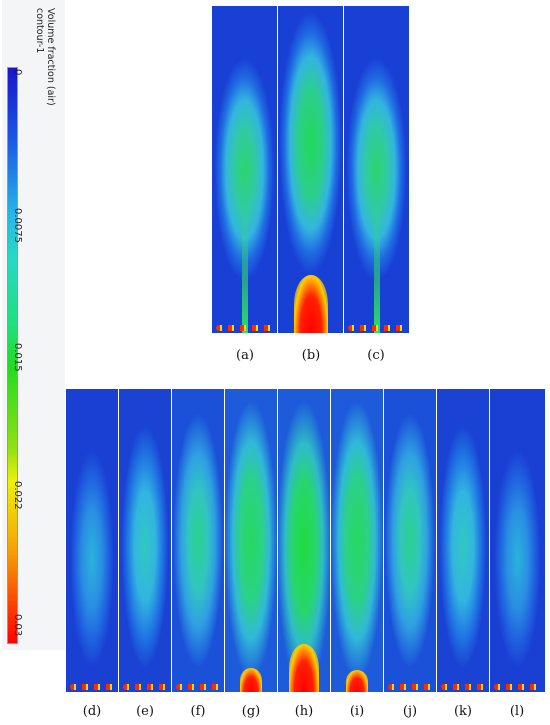 Image resolution: width=550 pixels, height=725 pixels. What do you see at coordinates (251, 711) in the screenshot?
I see `label-g: (g)` at bounding box center [251, 711].